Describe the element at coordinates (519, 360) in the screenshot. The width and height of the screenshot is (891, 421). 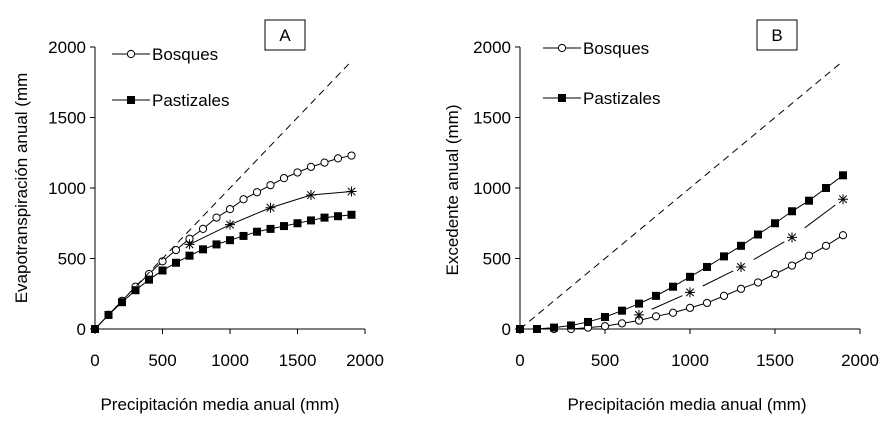
I see `x-tick-label: 0` at that location.